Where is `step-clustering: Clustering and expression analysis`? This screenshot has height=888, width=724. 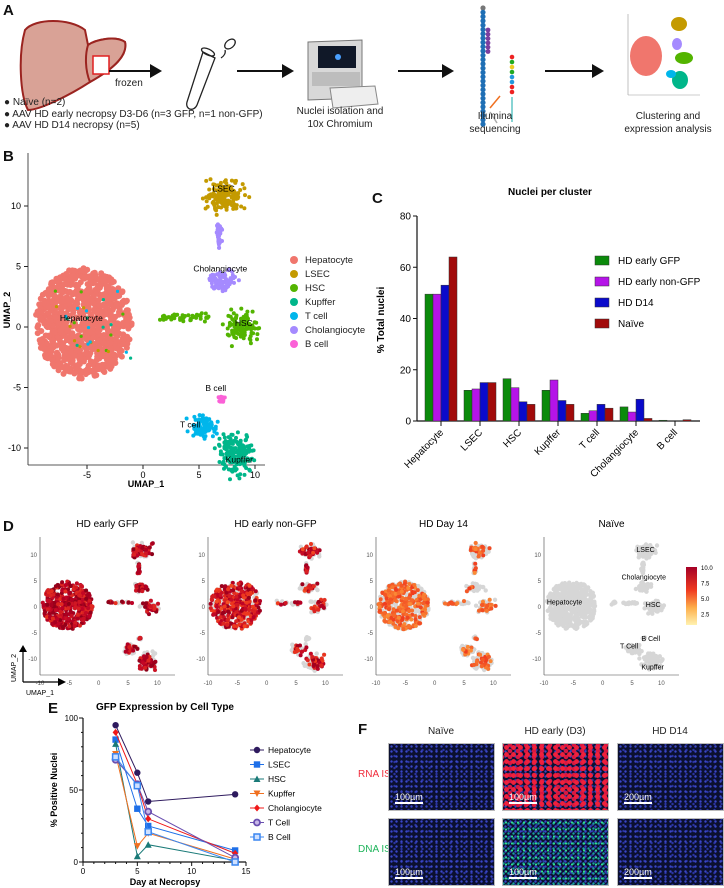 step-clustering: Clustering and expression analysis is located at coordinates (668, 123).